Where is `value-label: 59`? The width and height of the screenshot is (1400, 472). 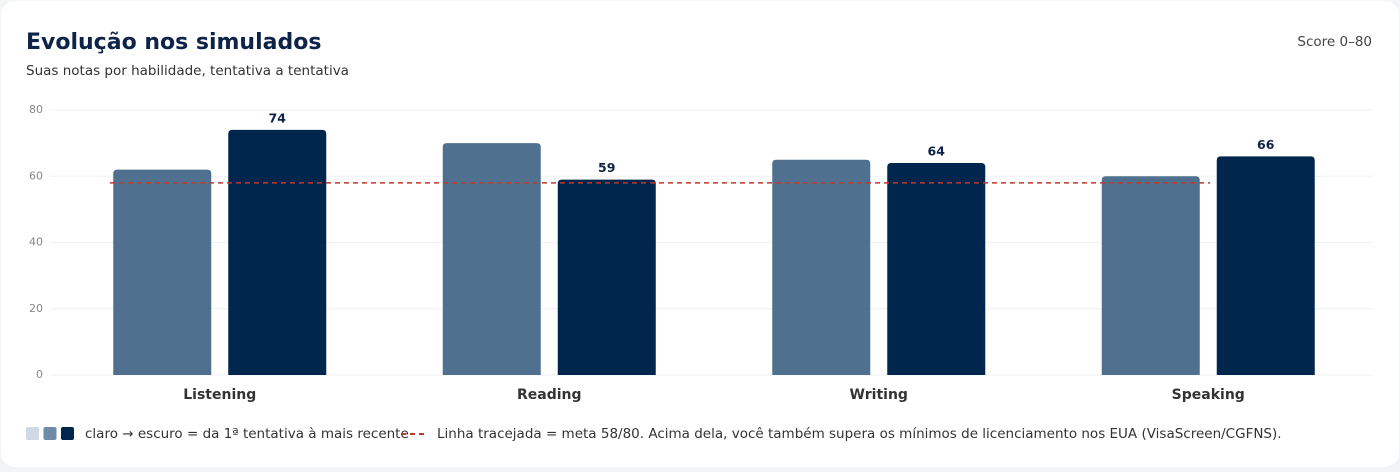
value-label: 59 is located at coordinates (606, 167).